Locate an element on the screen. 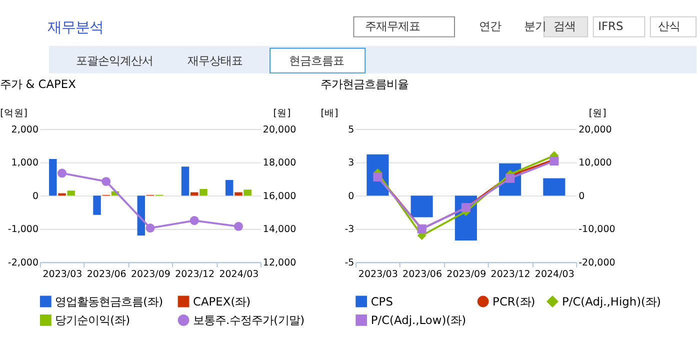 The image size is (697, 342). chart-title: 주가 & CAPEX is located at coordinates (38, 84).